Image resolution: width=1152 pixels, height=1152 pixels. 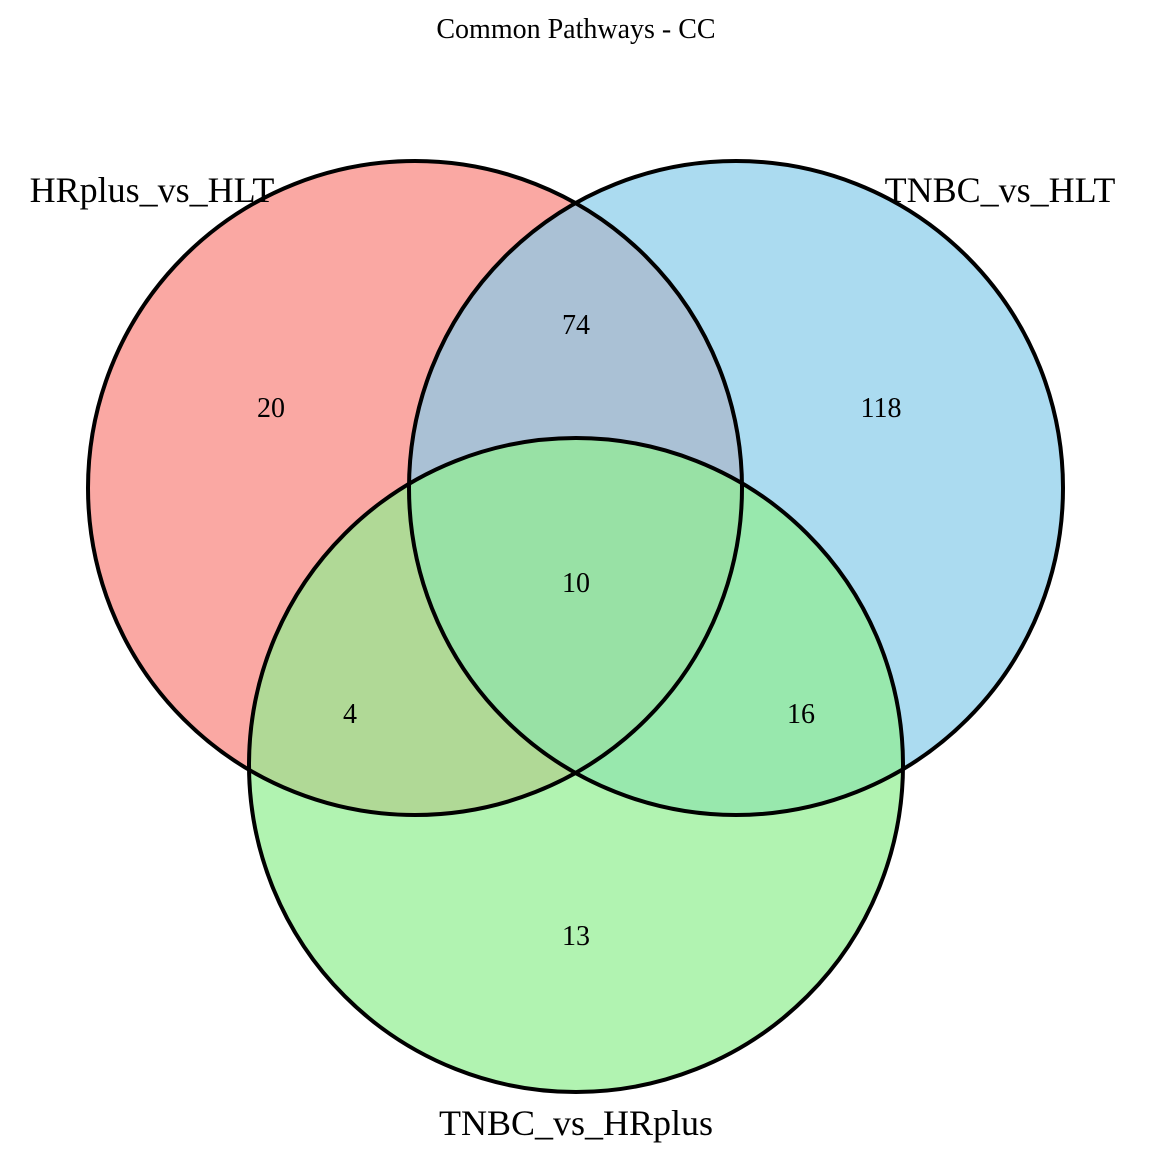 I want to click on count-tnbc-vs-hlt-tnbc-vs-hrplus-overlap: 16, so click(x=801, y=714).